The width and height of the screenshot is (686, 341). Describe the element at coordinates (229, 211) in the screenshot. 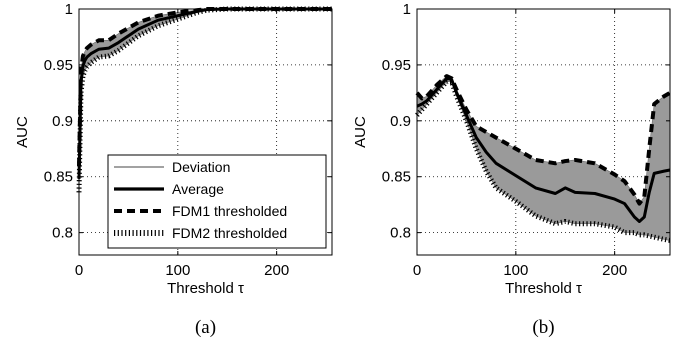

I see `legend-label-fdm1: FDM1 thresholded` at that location.